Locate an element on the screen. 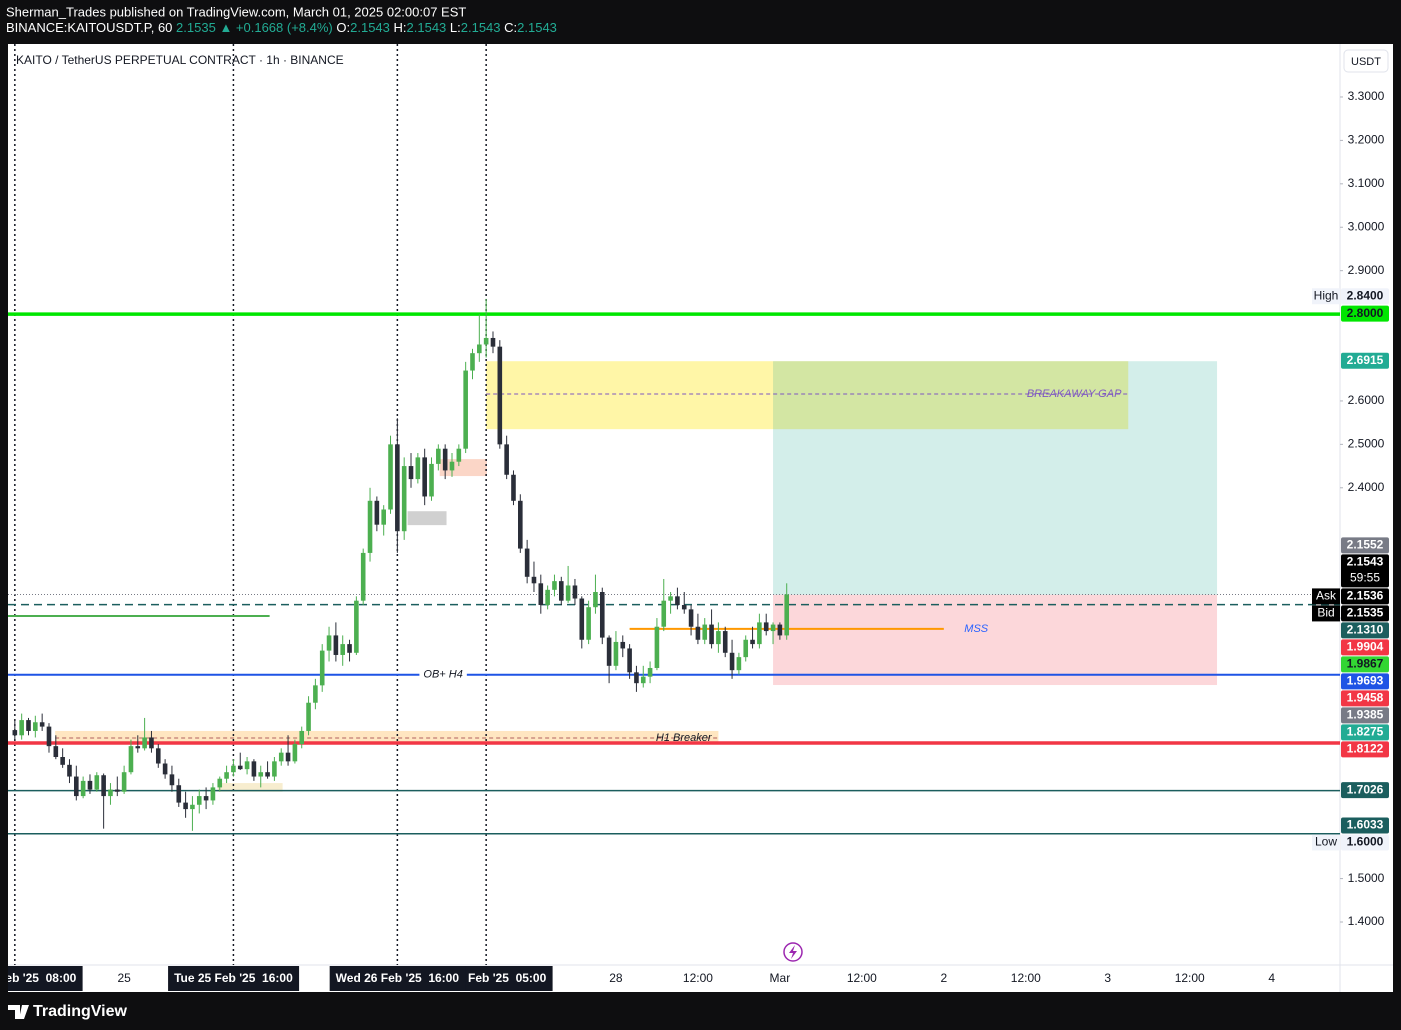 This screenshot has width=1401, height=1030. time-marker-label: Mon 24 Feb '25 08:00 is located at coordinates (38, 978).